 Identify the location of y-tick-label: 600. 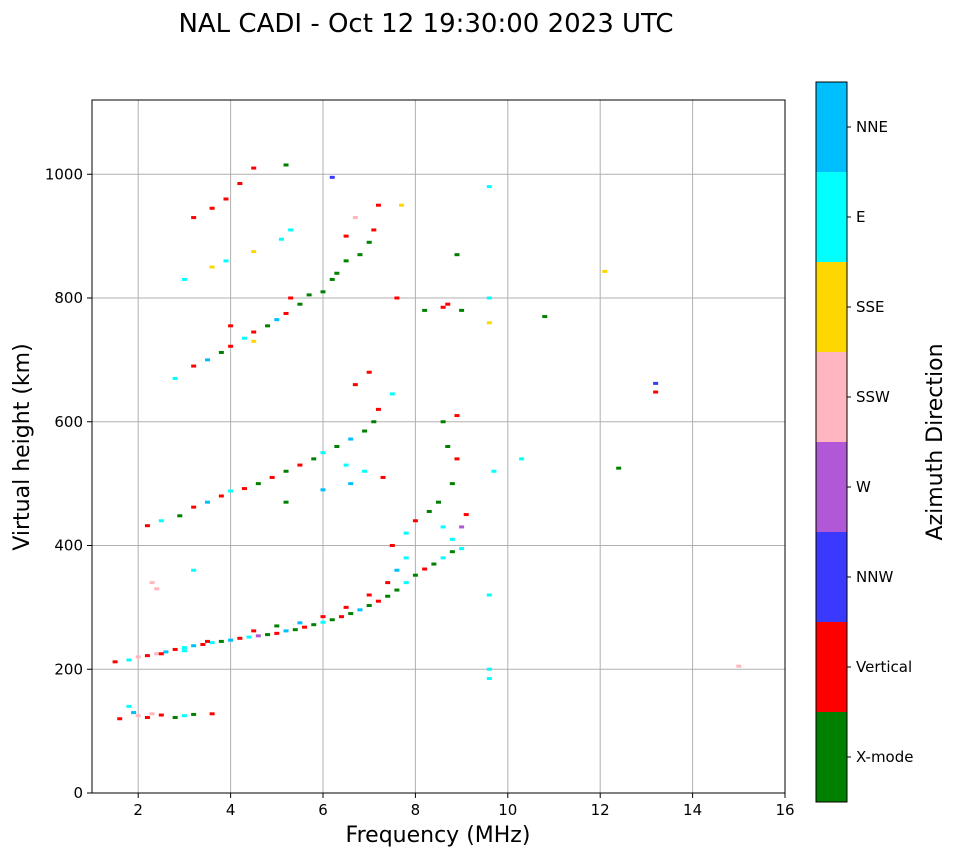
(68, 422).